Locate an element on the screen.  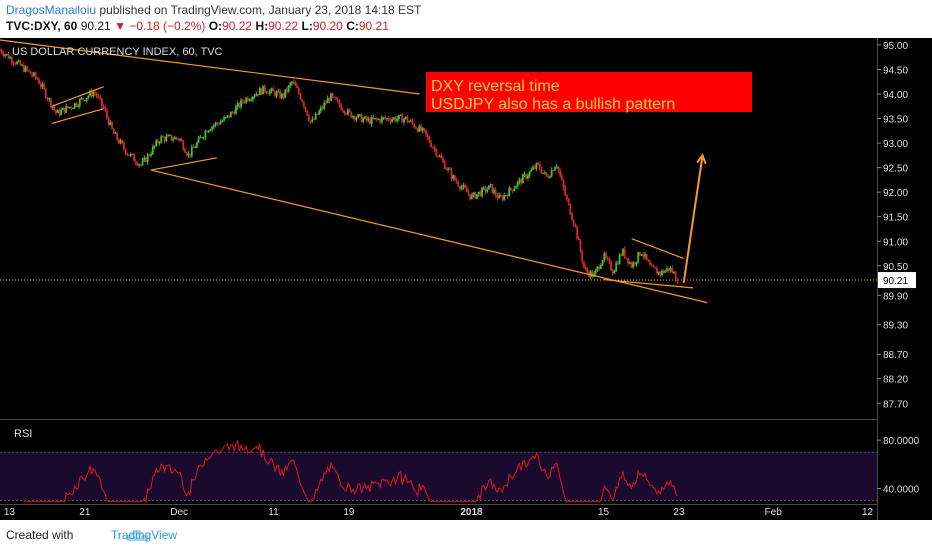
rsi-pane is located at coordinates (438, 471).